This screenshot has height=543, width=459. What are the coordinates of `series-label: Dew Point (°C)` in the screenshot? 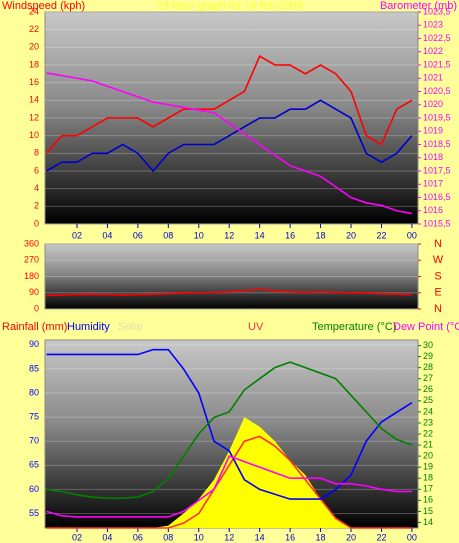 It's located at (426, 327).